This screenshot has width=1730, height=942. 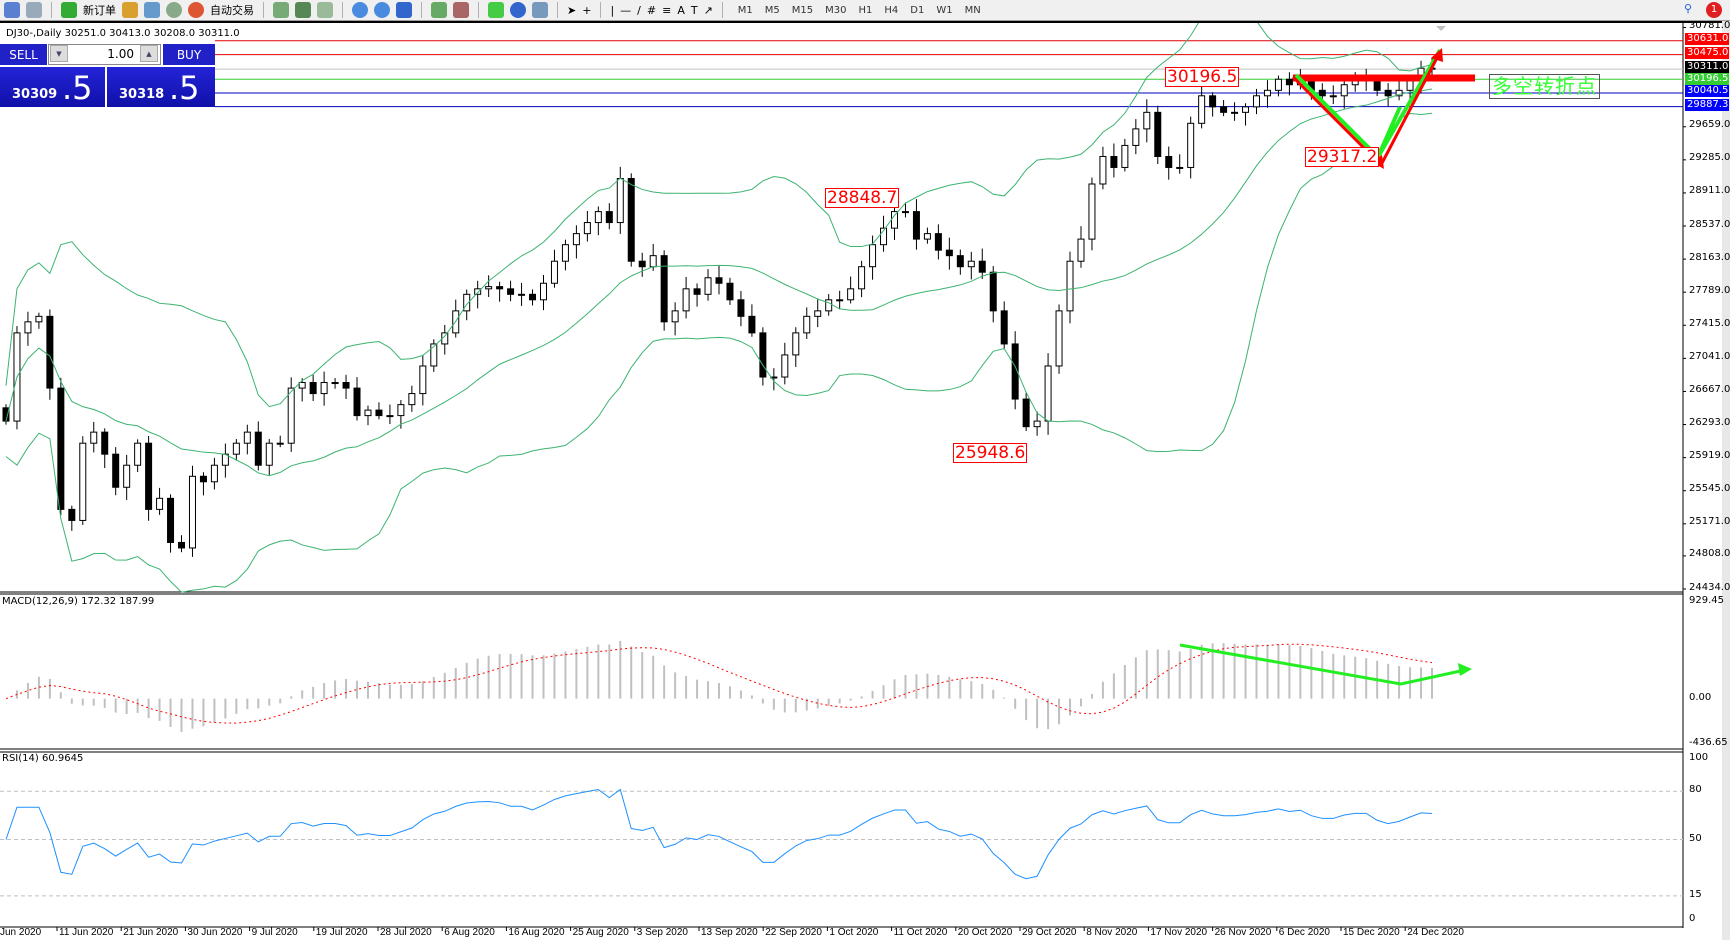 I want to click on timeframe-m1: M1, so click(x=745, y=10).